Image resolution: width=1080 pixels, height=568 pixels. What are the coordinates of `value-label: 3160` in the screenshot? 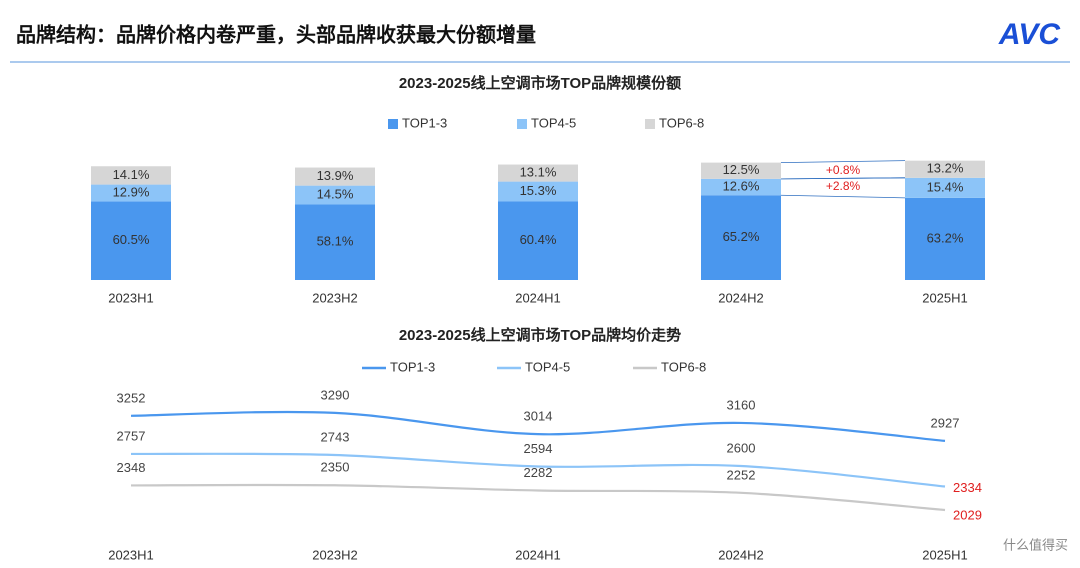 It's located at (741, 404).